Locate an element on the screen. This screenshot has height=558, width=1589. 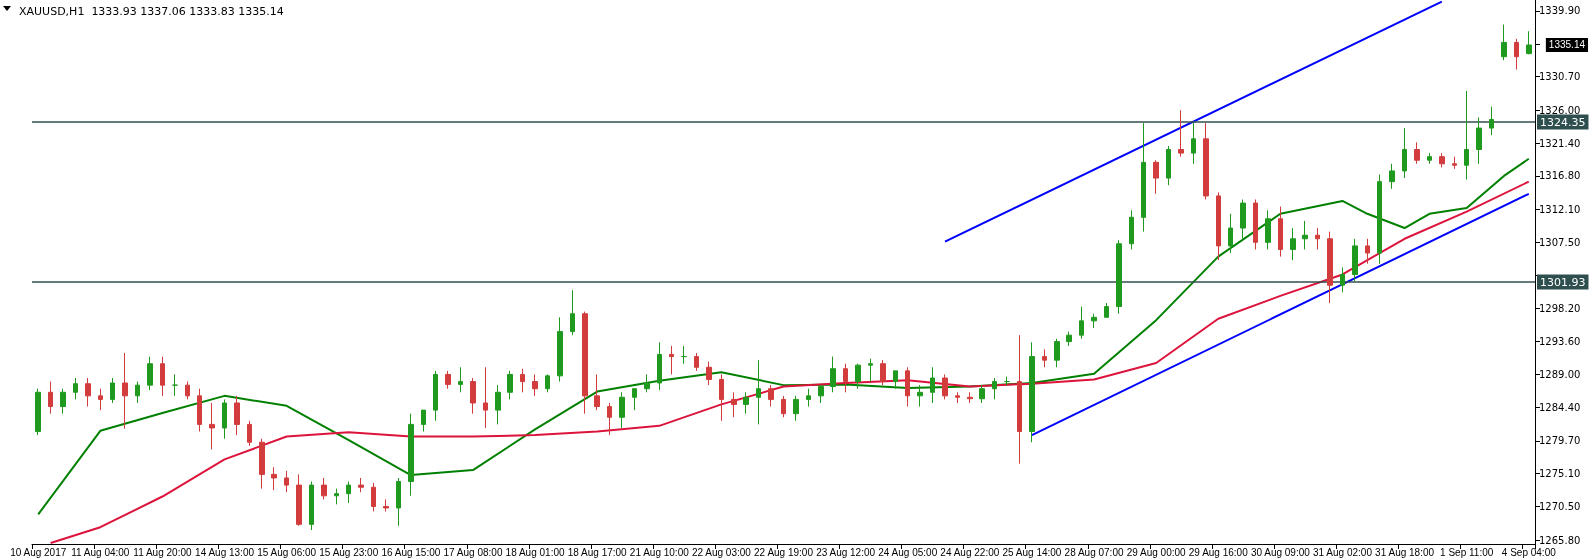
x-tick-label: 10 Aug 2017 is located at coordinates (38, 552).